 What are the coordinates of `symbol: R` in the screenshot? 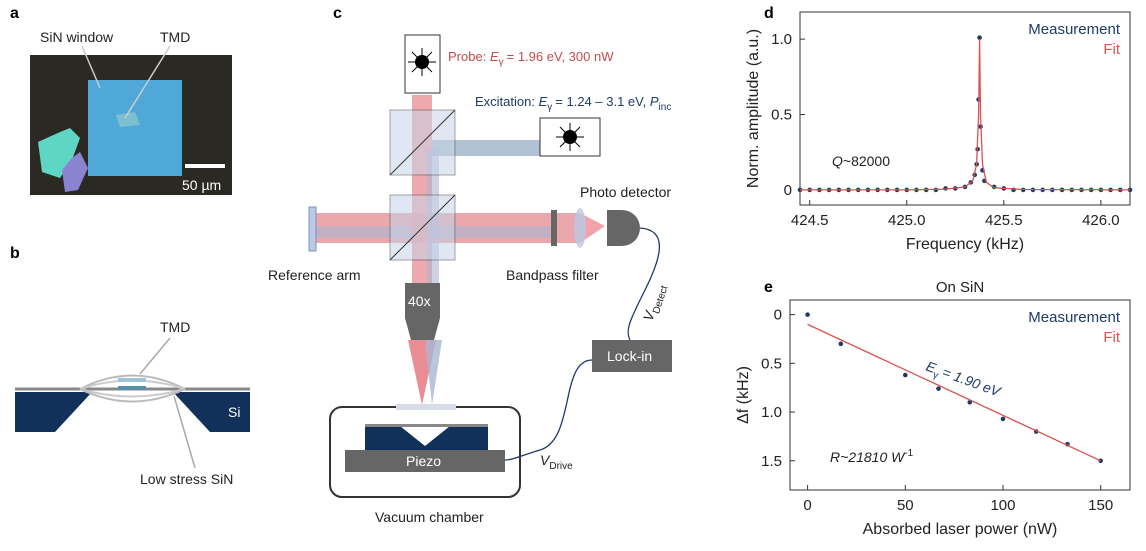 It's located at (835, 457).